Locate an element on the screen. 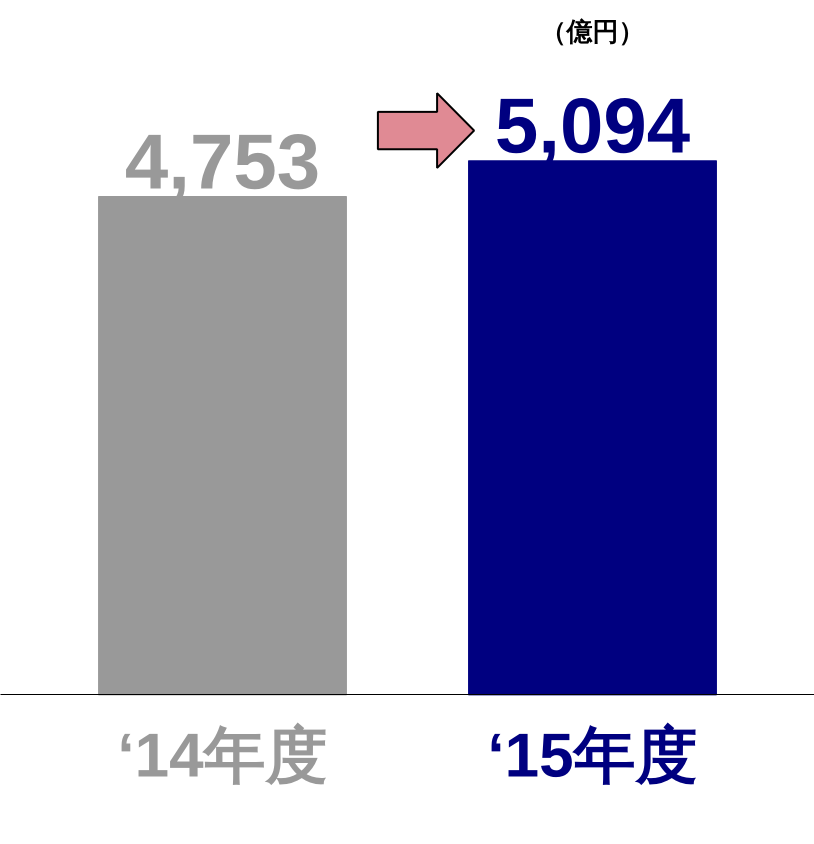 This screenshot has width=814, height=844. x-tick-label: ‘15年度 is located at coordinates (592, 756).